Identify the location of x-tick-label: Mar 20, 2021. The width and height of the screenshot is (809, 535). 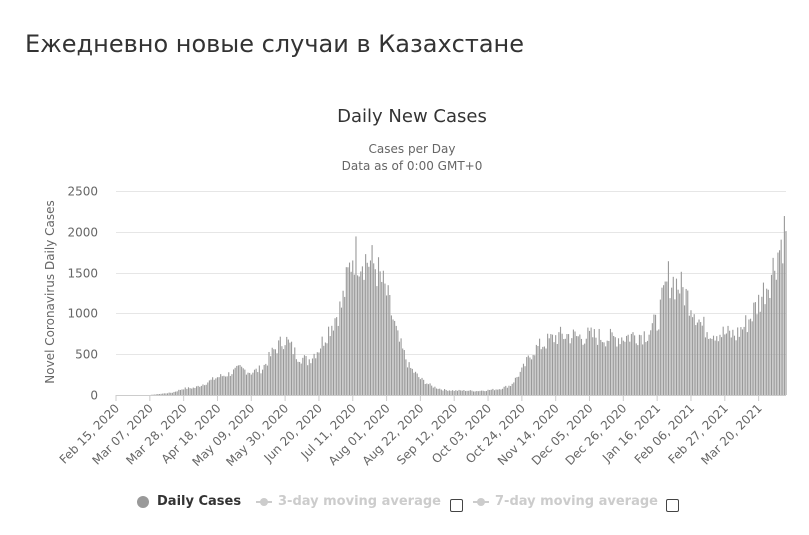
(731, 434).